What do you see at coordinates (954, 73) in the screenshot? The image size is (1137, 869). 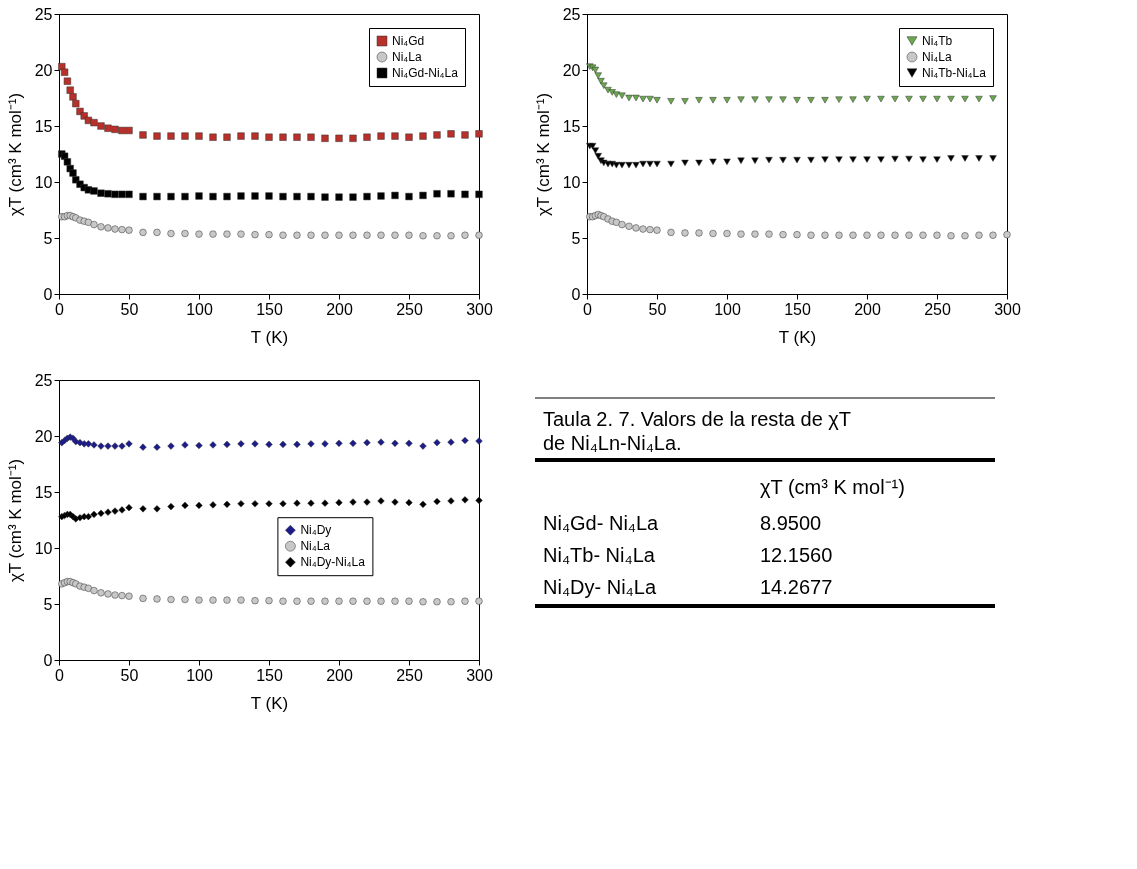 I see `legend-label: Ni₄Tb-Ni₄La` at bounding box center [954, 73].